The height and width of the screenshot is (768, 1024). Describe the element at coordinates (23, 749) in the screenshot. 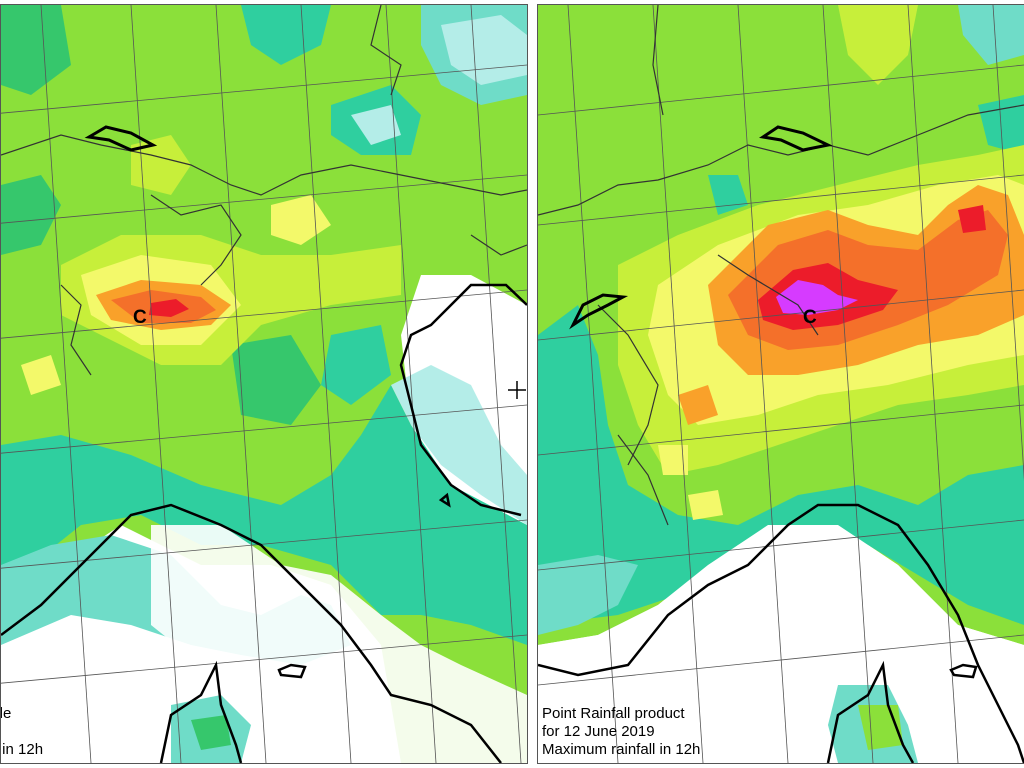

I see `caption-line: all in 12h` at that location.